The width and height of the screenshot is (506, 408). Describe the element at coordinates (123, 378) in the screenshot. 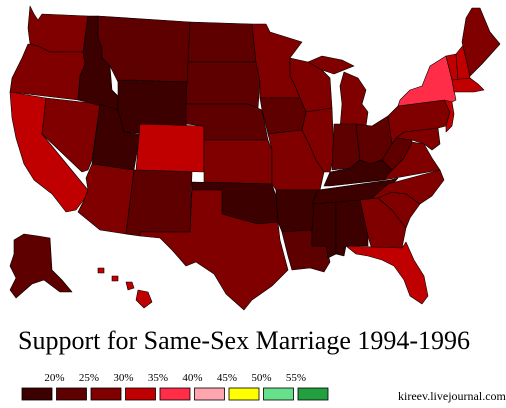

I see `legend-label: 30%` at that location.